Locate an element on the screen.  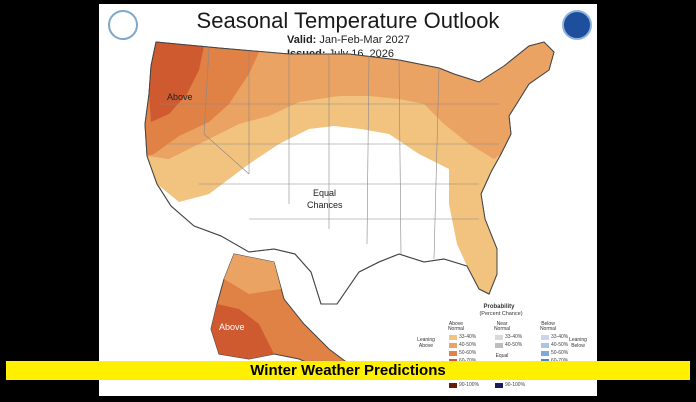
label-above-conus: Above is located at coordinates (180, 97).